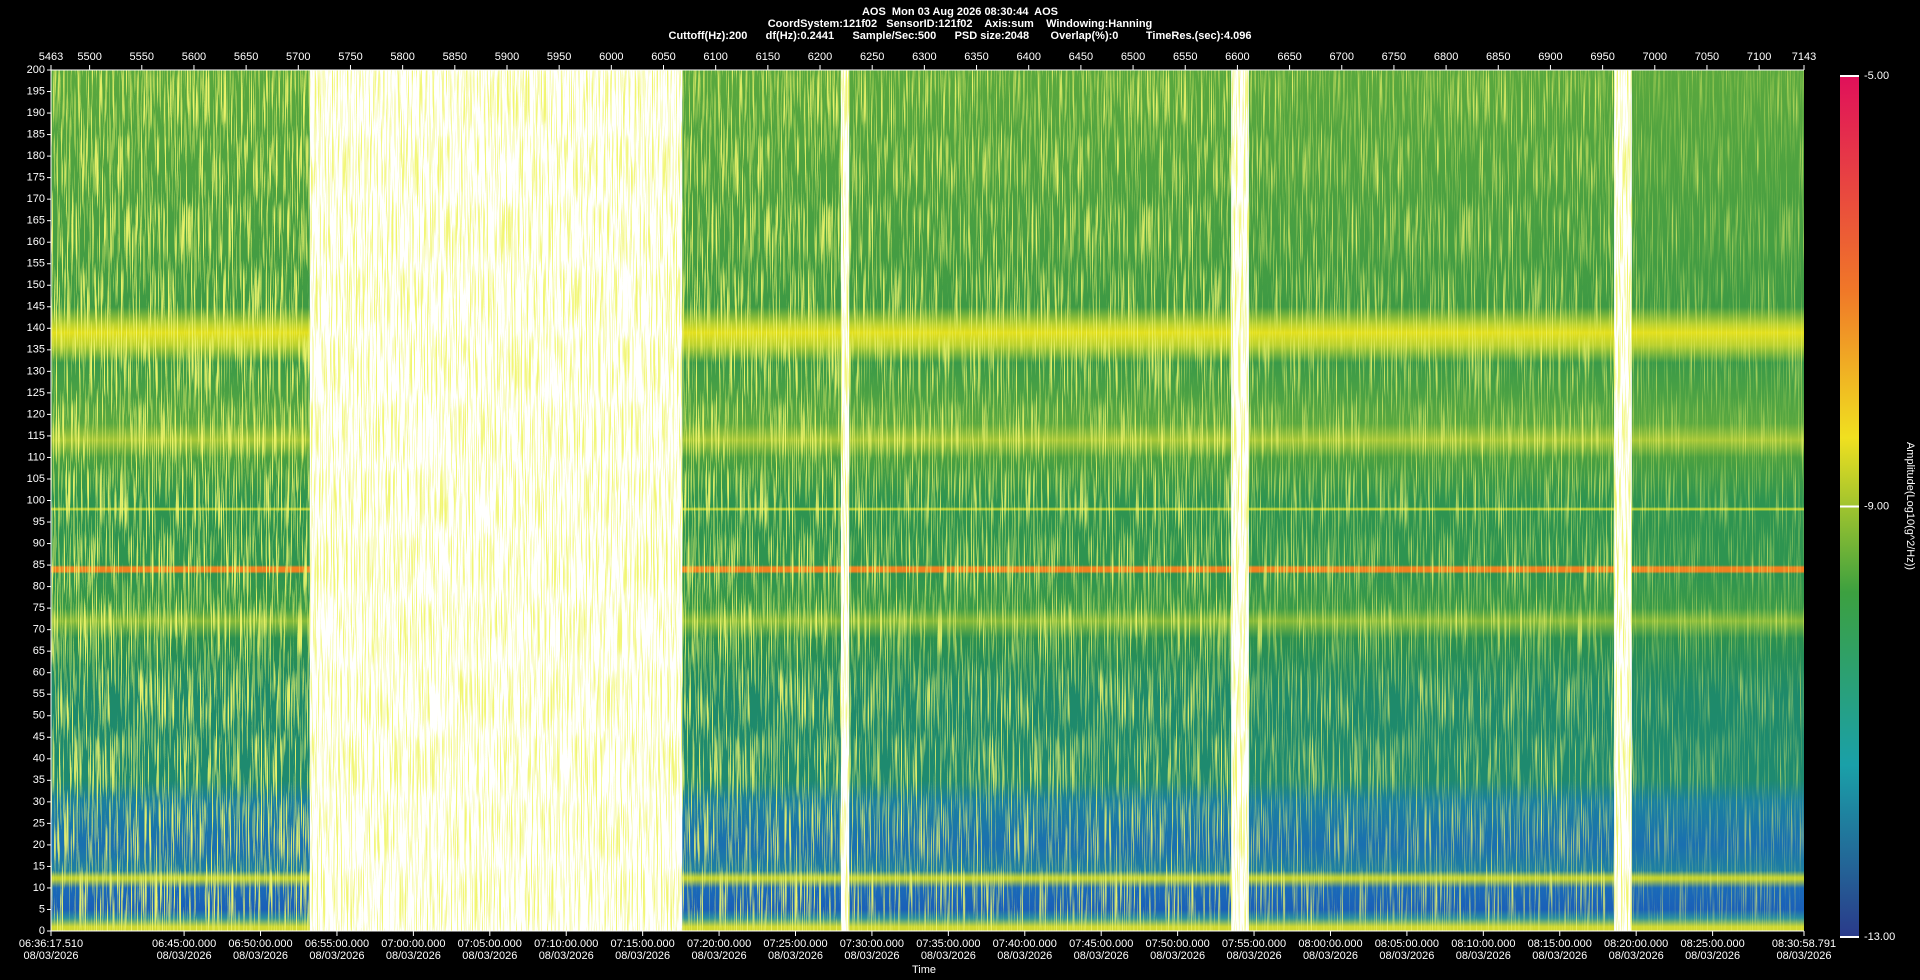  Describe the element at coordinates (39, 737) in the screenshot. I see `y-tick-label: 45` at that location.